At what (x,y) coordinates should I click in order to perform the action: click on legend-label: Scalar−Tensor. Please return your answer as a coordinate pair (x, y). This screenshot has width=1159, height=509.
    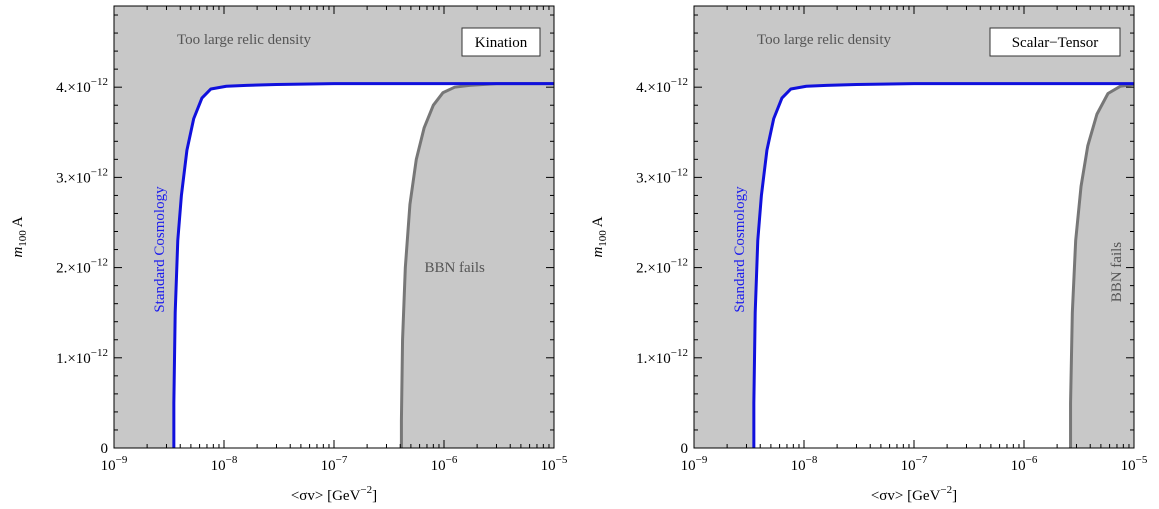
    Looking at the image, I should click on (1055, 43).